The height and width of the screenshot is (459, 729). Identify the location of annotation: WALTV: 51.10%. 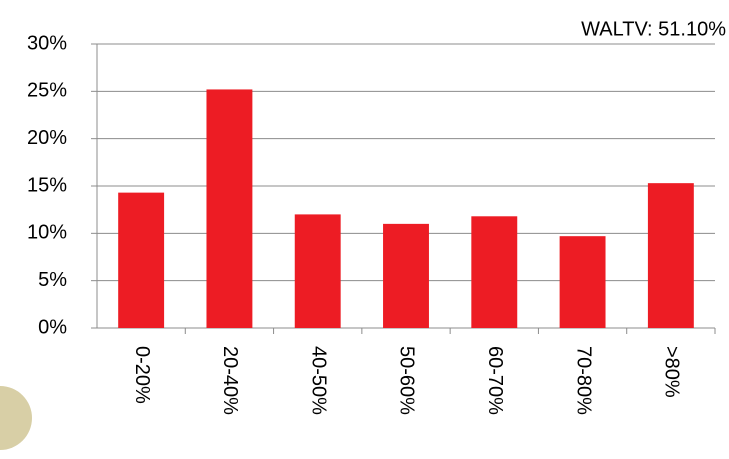
(653, 29).